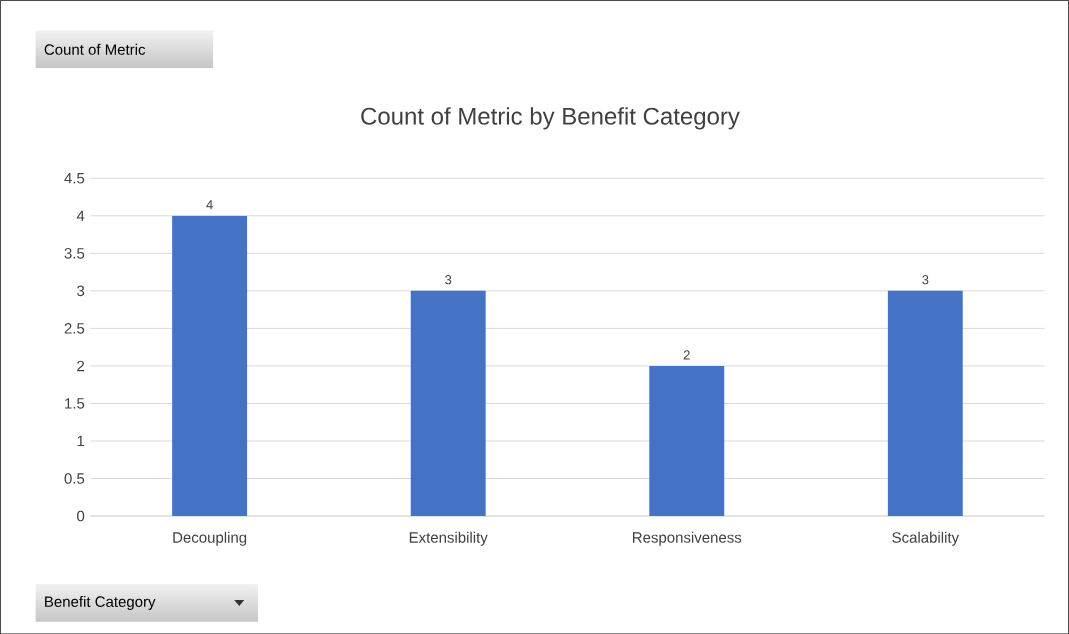 This screenshot has height=634, width=1069. What do you see at coordinates (687, 538) in the screenshot?
I see `x-tick-label: Responsiveness` at bounding box center [687, 538].